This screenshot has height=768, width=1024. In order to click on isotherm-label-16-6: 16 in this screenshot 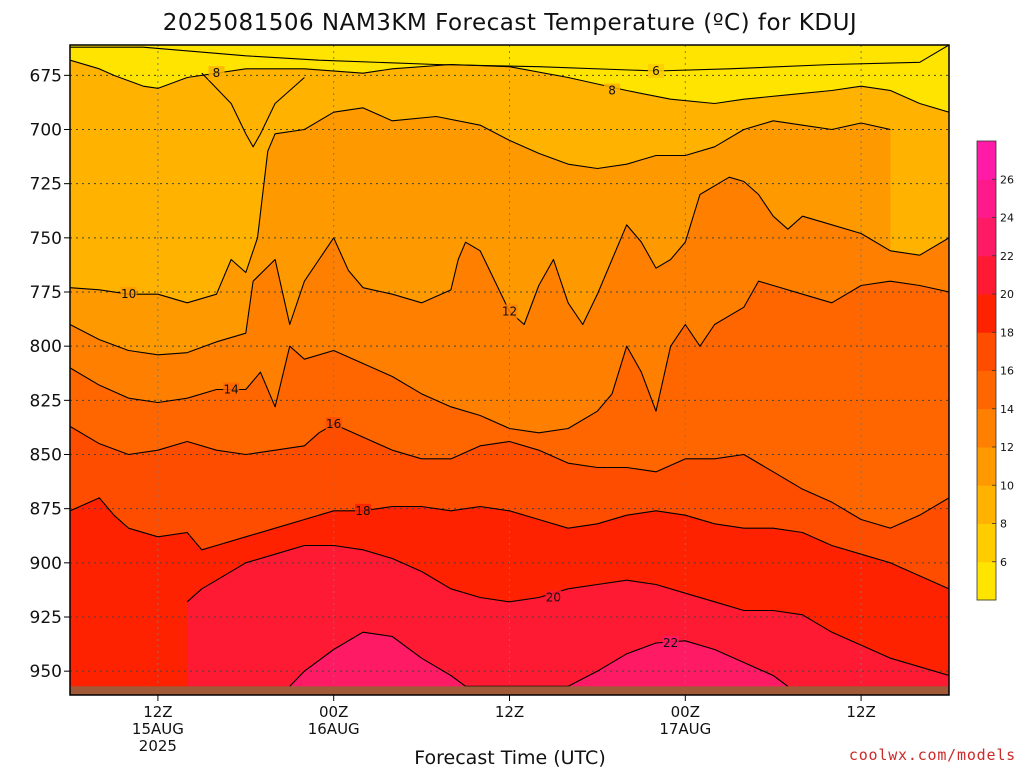, I will do `click(333, 424)`.